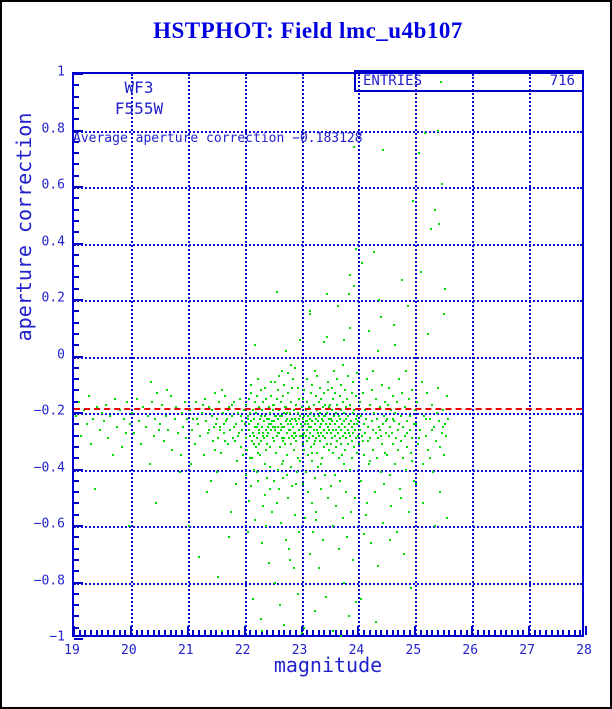 This screenshot has width=612, height=709. What do you see at coordinates (302, 354) in the screenshot?
I see `x-gridline` at bounding box center [302, 354].